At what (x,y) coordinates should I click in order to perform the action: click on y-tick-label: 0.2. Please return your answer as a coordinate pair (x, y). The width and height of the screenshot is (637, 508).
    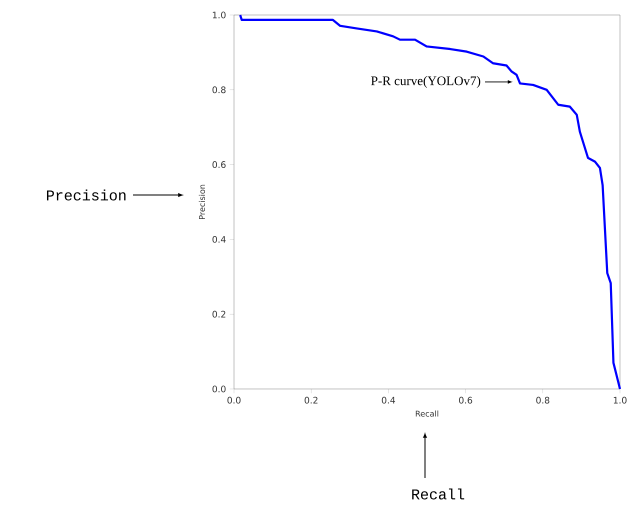
    Looking at the image, I should click on (219, 314).